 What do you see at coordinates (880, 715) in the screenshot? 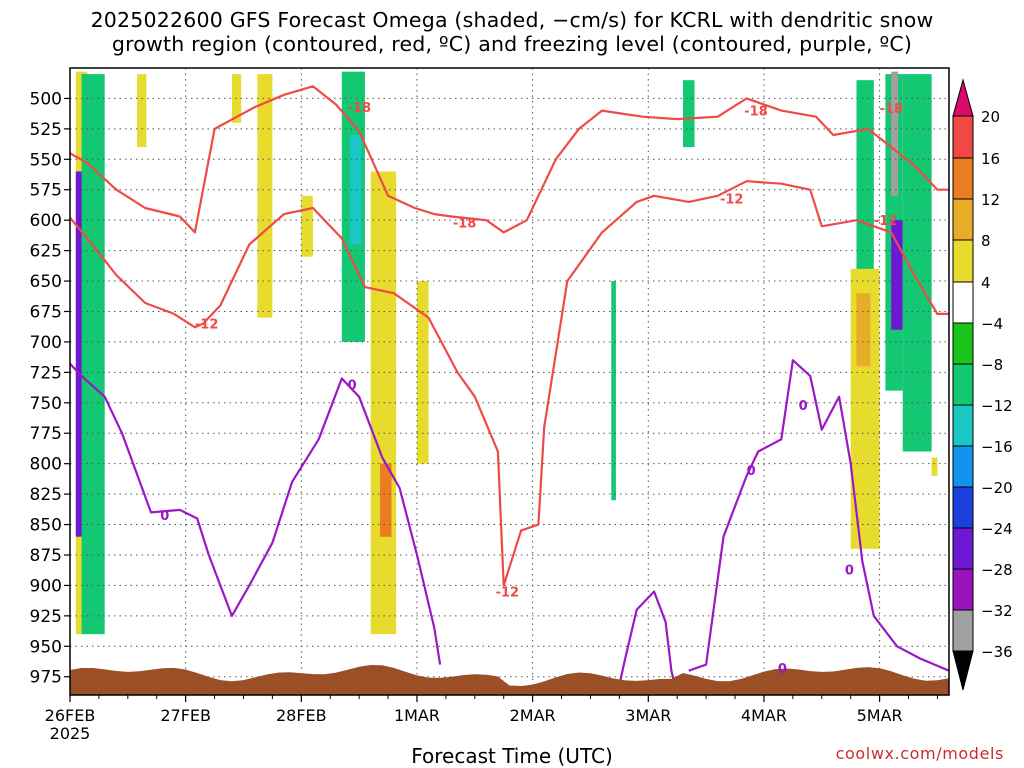
I see `x-tick-label: 5MAR` at bounding box center [880, 715].